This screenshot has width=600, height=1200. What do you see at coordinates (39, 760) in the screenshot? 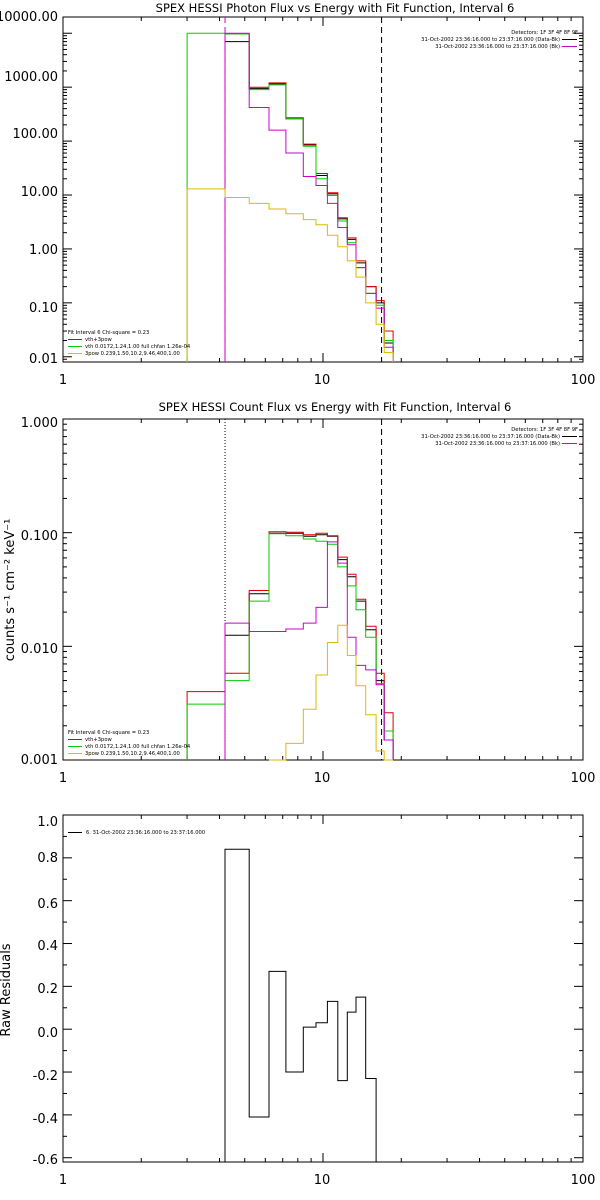
I see `count-ytick-label-0.001: 0.001` at bounding box center [39, 760].